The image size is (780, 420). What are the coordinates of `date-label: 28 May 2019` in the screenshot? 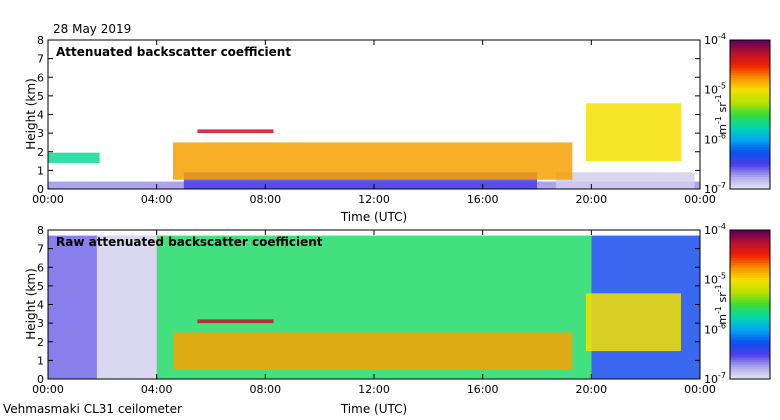 It's located at (92, 29).